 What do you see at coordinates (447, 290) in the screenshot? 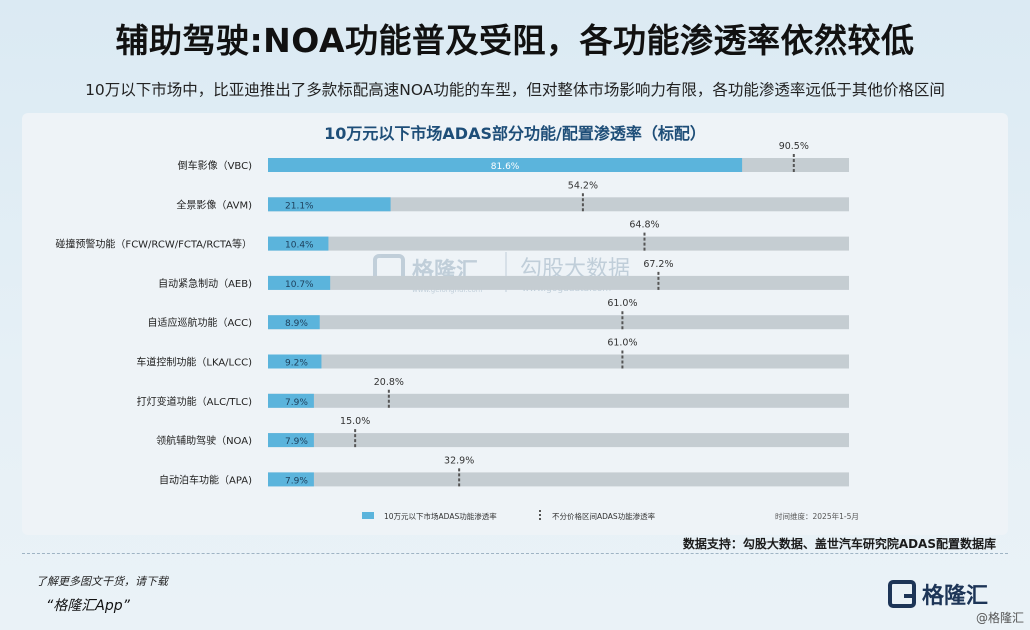
I see `watermark-site1: www.gelonghui.com` at bounding box center [447, 290].